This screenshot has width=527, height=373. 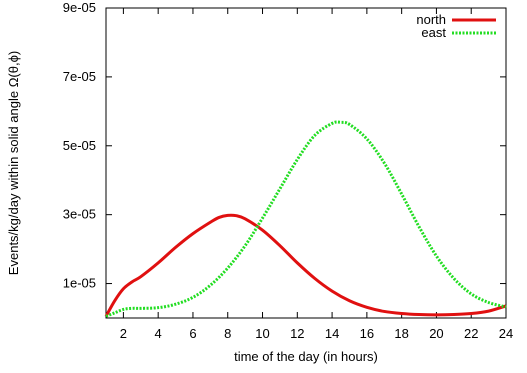 What do you see at coordinates (13, 163) in the screenshot?
I see `y-axis-title: Events/kg/day within solid angle Ω(θ,ϕ)` at bounding box center [13, 163].